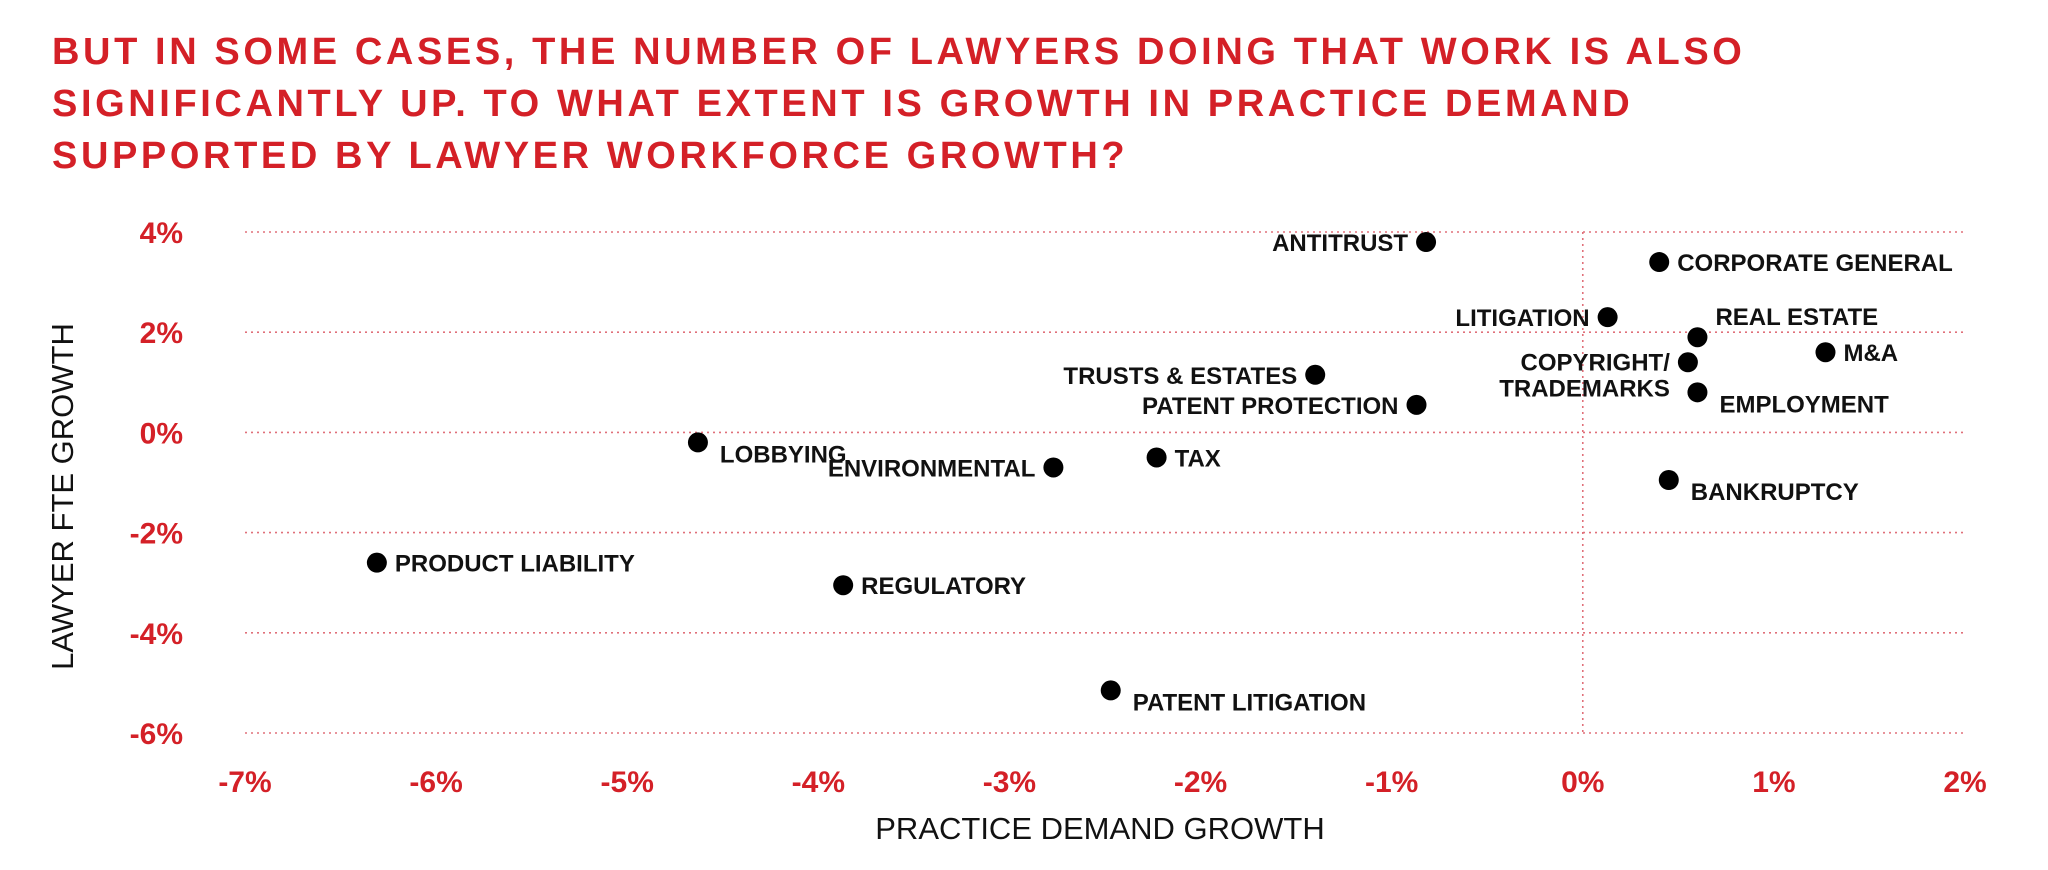 The image size is (2048, 870). What do you see at coordinates (435, 782) in the screenshot?
I see `x-tick-label: -6%` at bounding box center [435, 782].